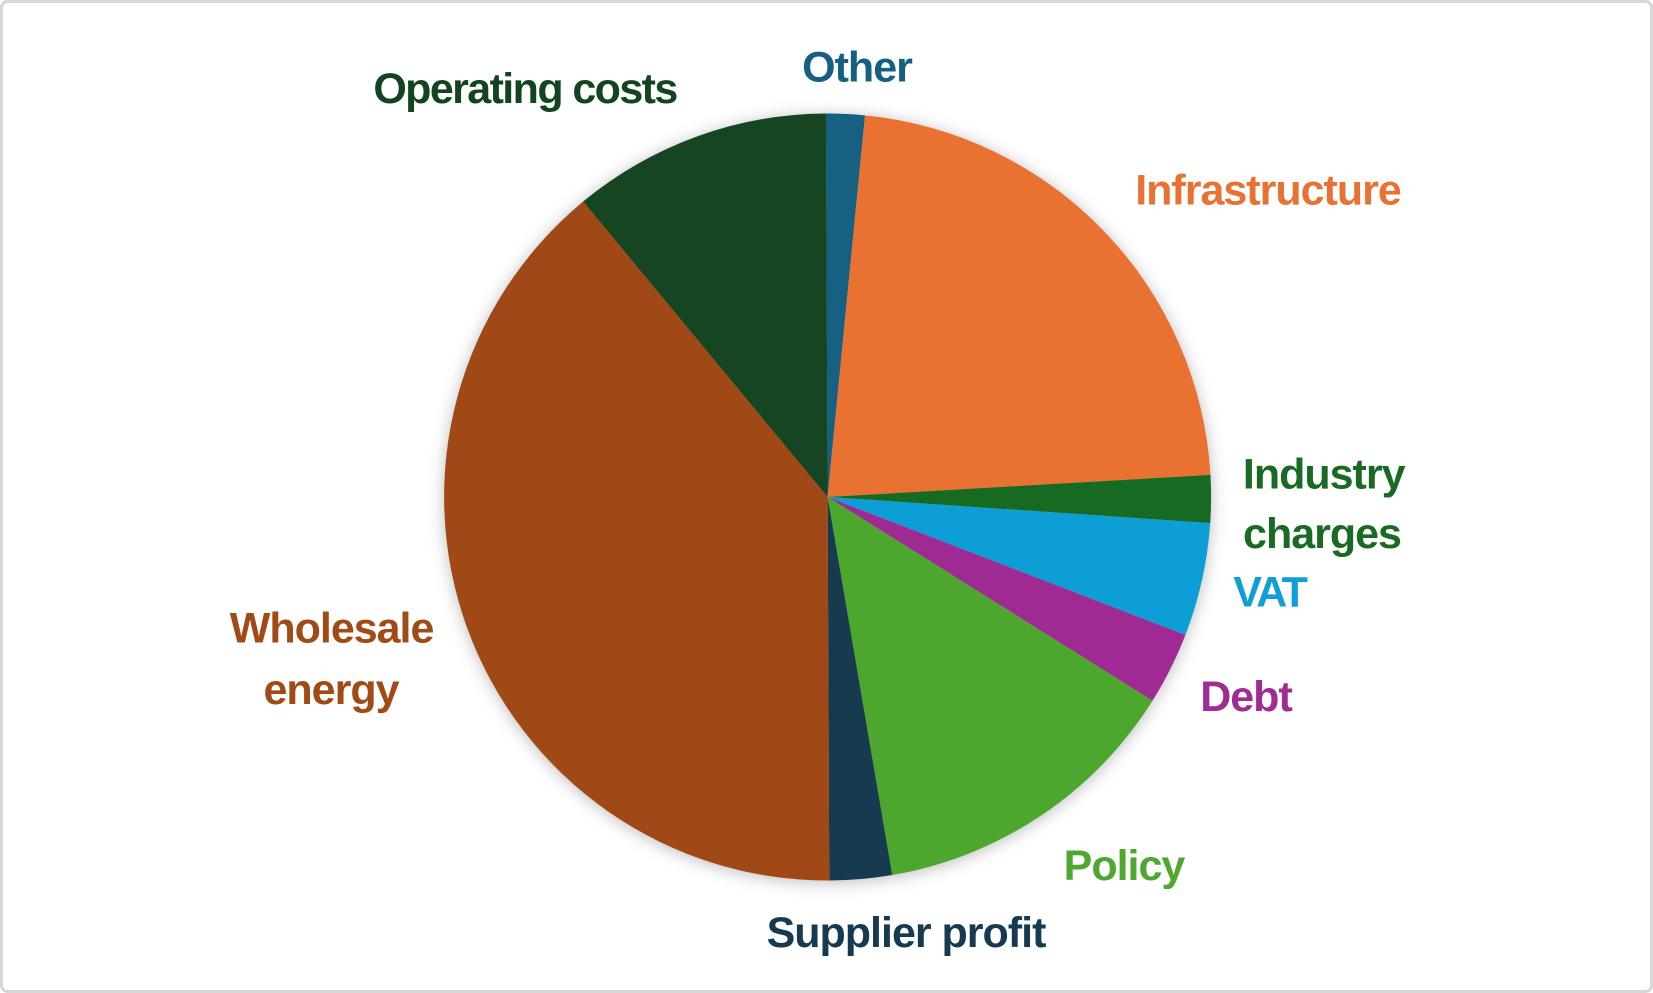 Image resolution: width=1653 pixels, height=993 pixels. I want to click on svg-text: Wholesale, so click(332, 629).